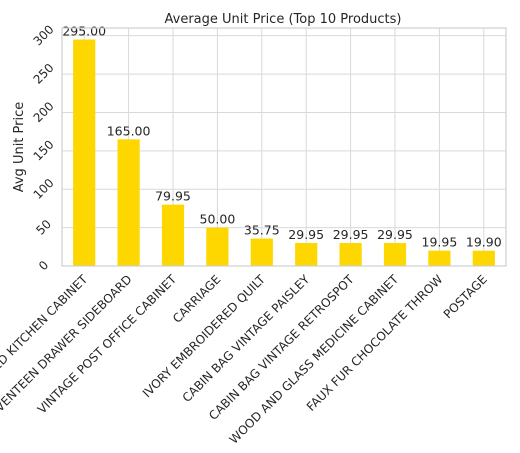 The image size is (520, 453). Describe the element at coordinates (44, 189) in the screenshot. I see `y-tick-label: 100` at that location.